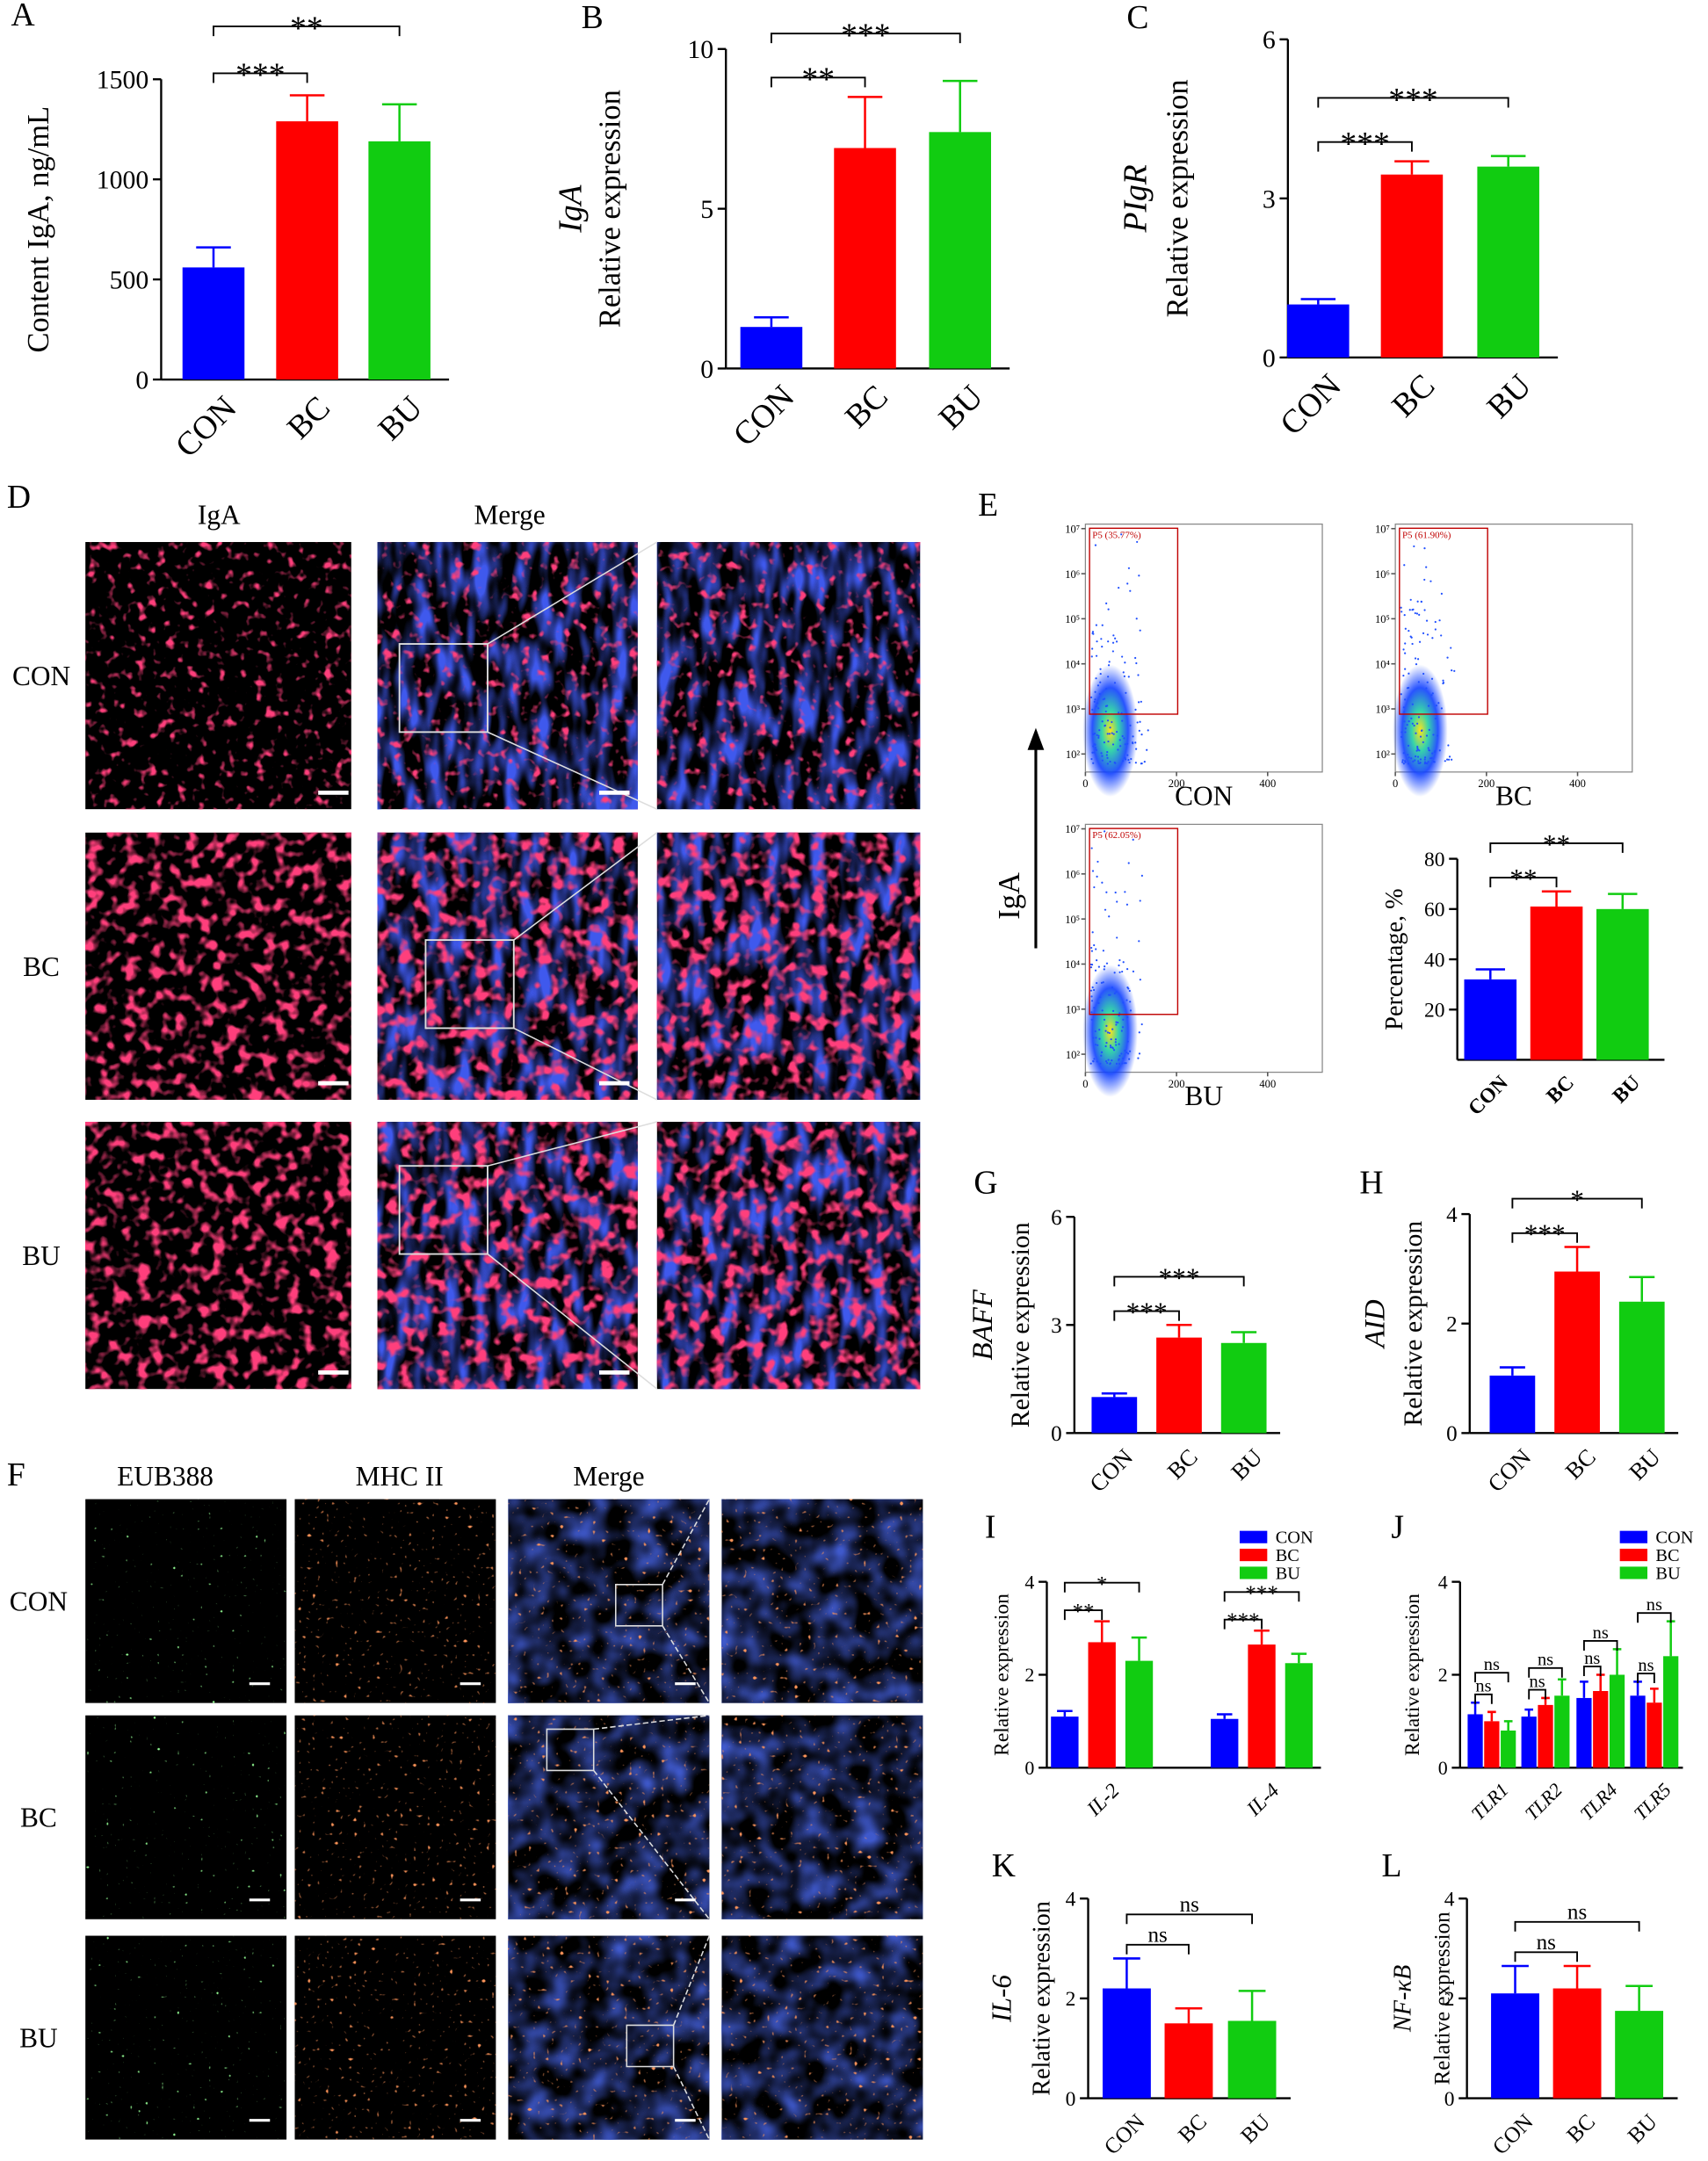  What do you see at coordinates (1269, 39) in the screenshot?
I see `y-tick-label: 6` at bounding box center [1269, 39].